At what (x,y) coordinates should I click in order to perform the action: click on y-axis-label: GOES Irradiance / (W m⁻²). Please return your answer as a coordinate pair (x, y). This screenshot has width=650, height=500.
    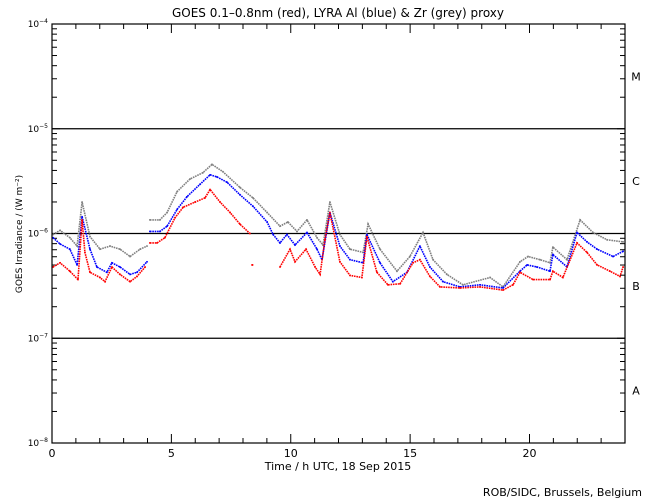
    Looking at the image, I should click on (20, 234).